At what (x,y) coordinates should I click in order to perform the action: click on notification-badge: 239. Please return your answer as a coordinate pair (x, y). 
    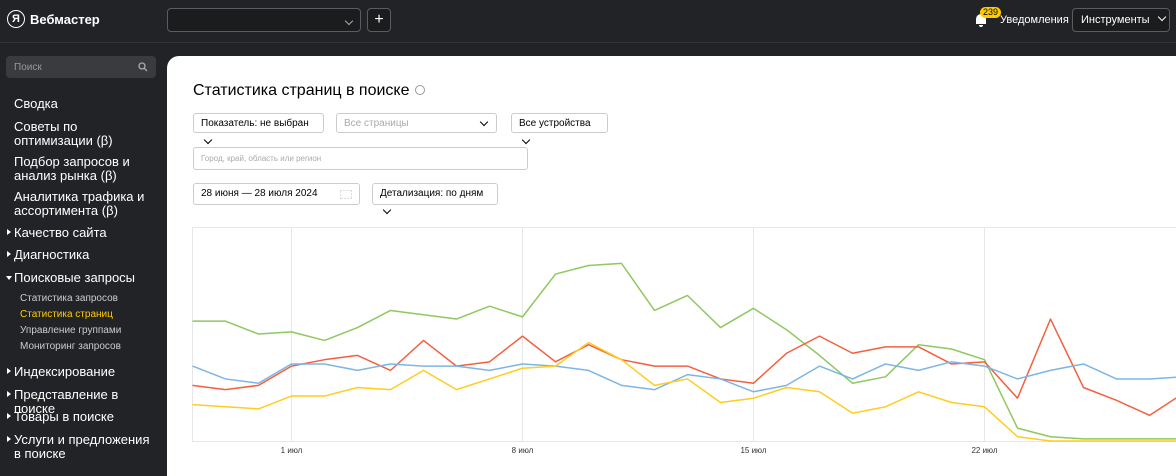
    Looking at the image, I should click on (990, 12).